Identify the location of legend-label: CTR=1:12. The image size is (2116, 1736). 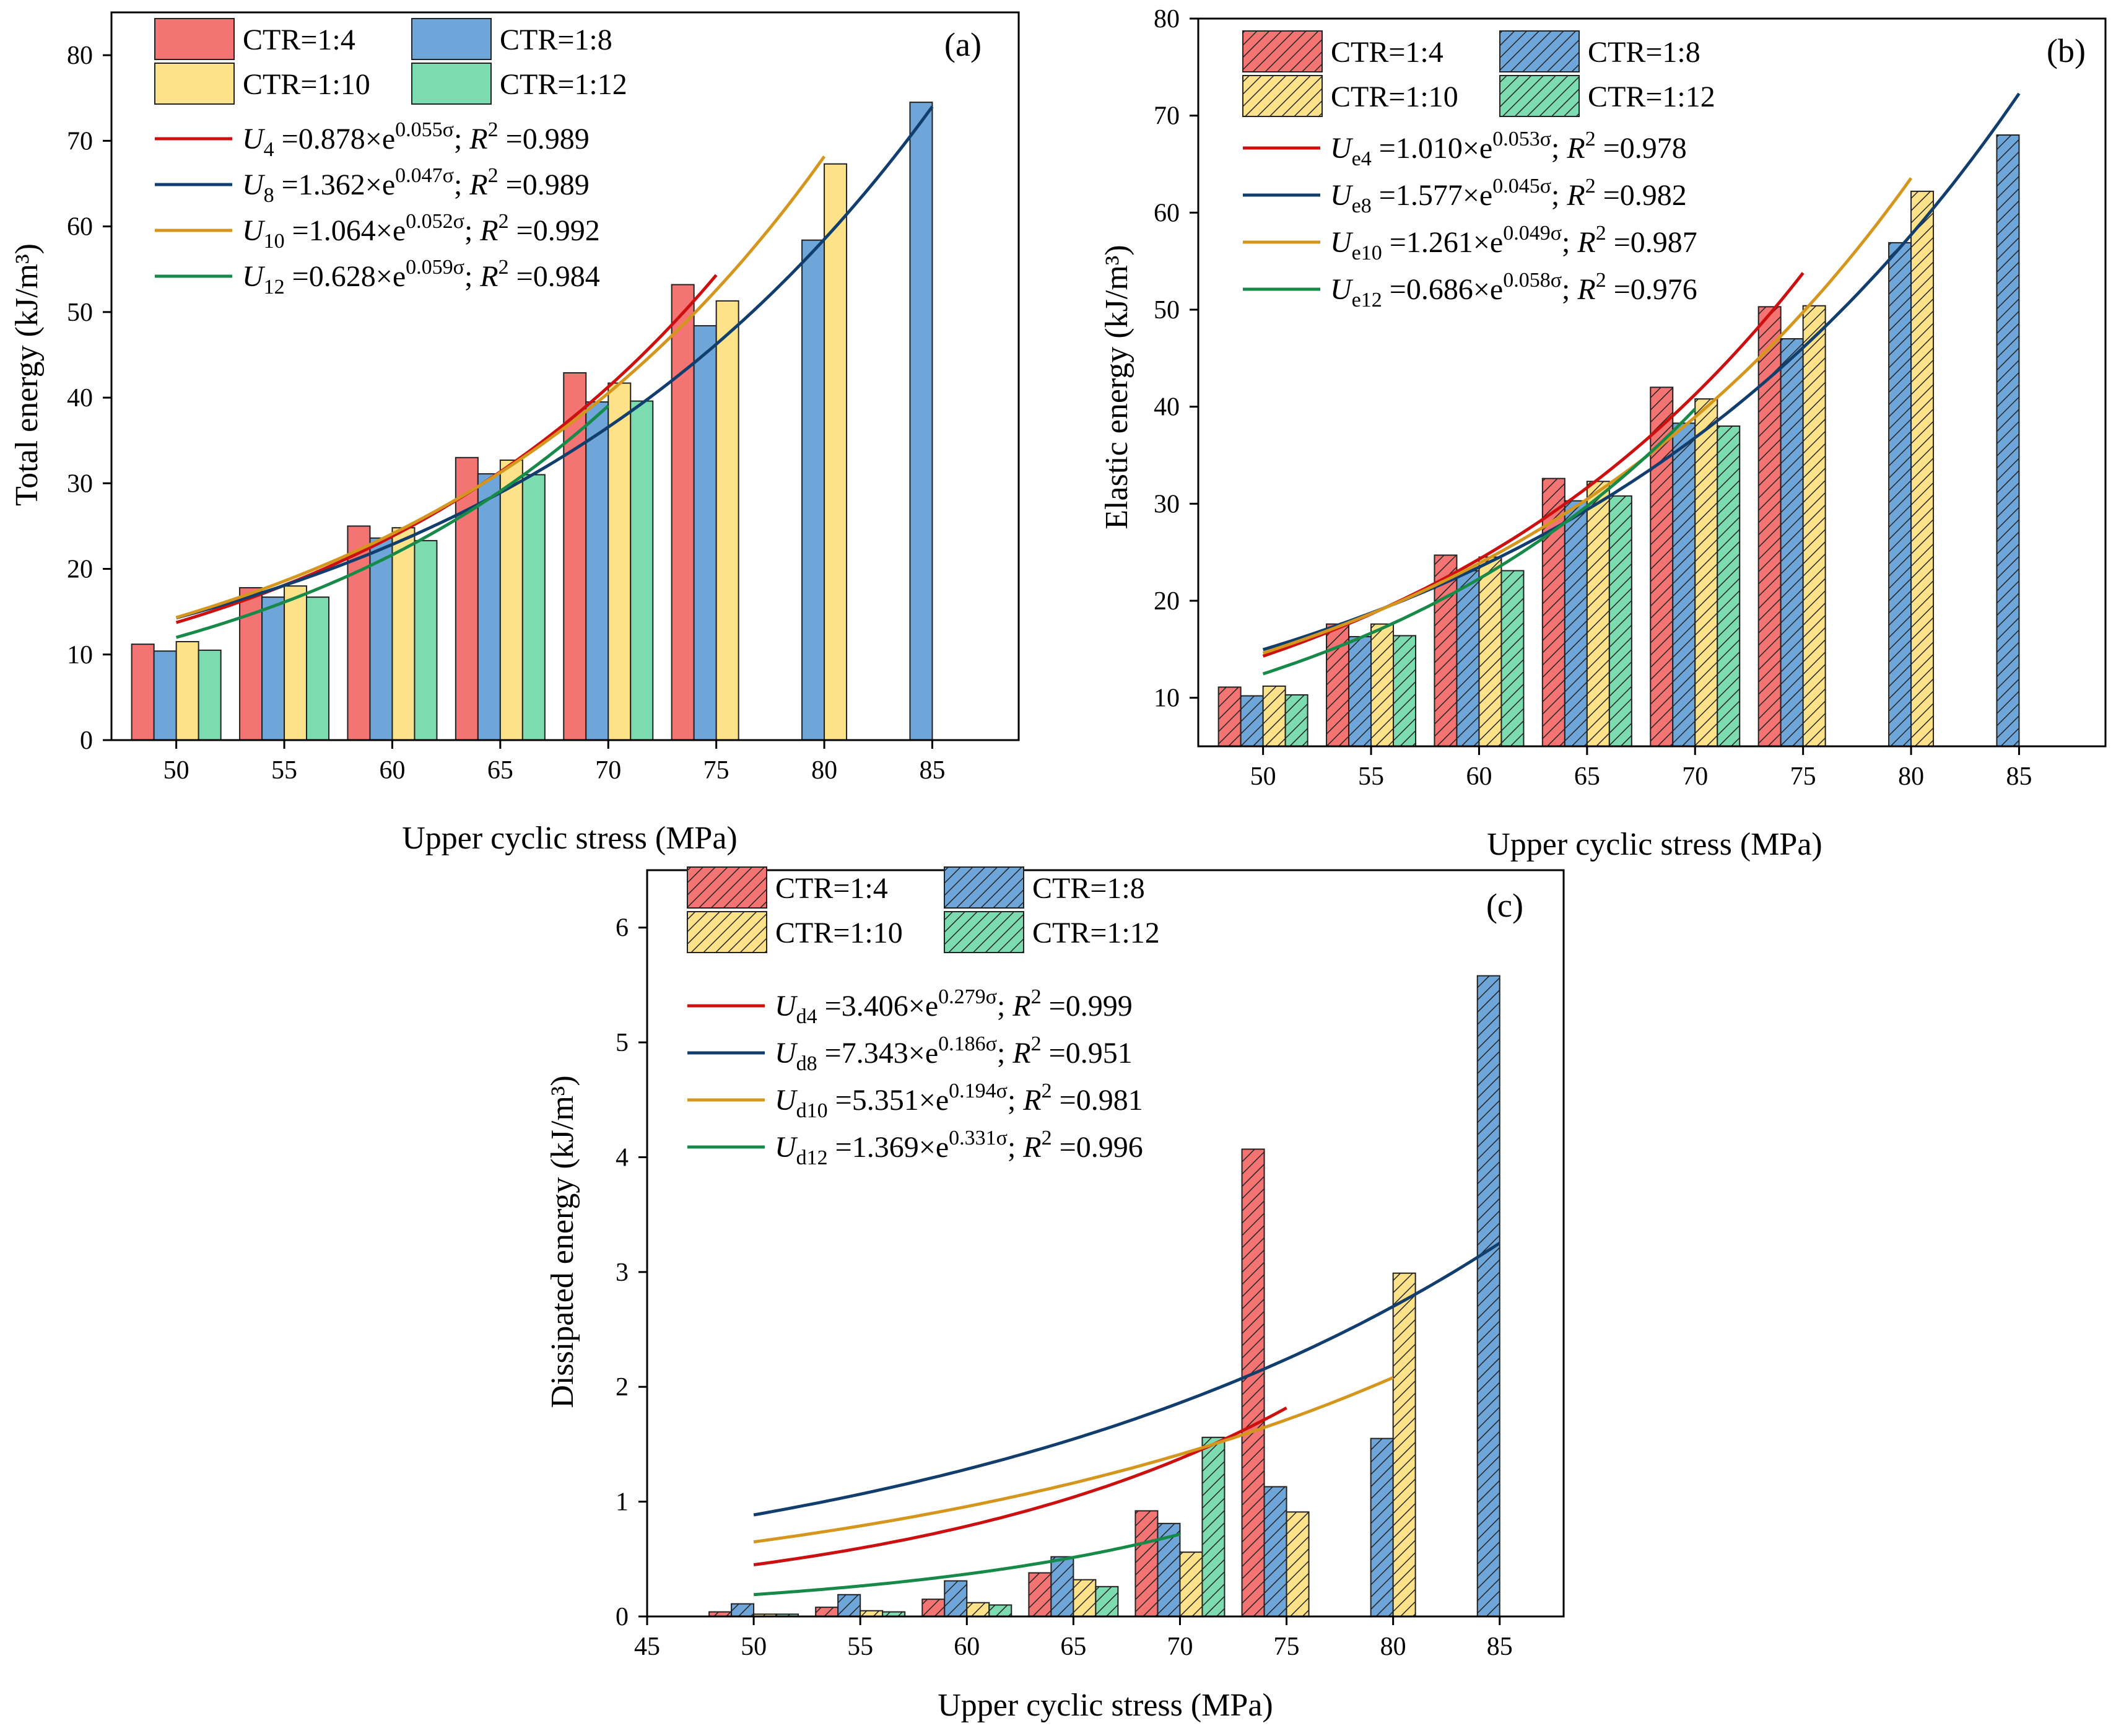
(1096, 933).